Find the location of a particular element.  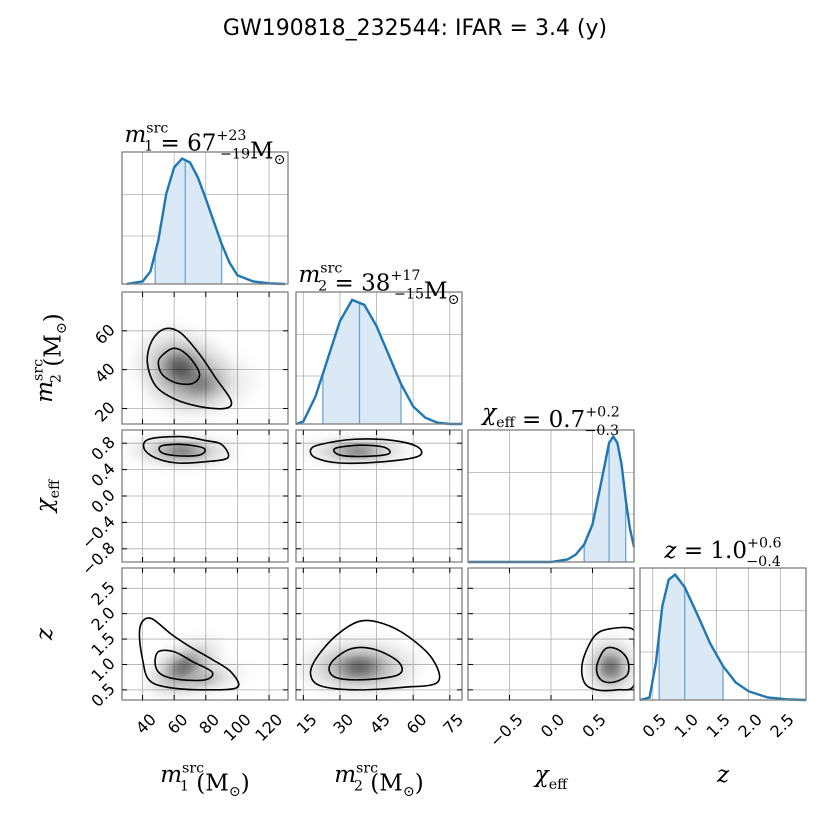

y-tick-label: 20 is located at coordinates (105, 412).